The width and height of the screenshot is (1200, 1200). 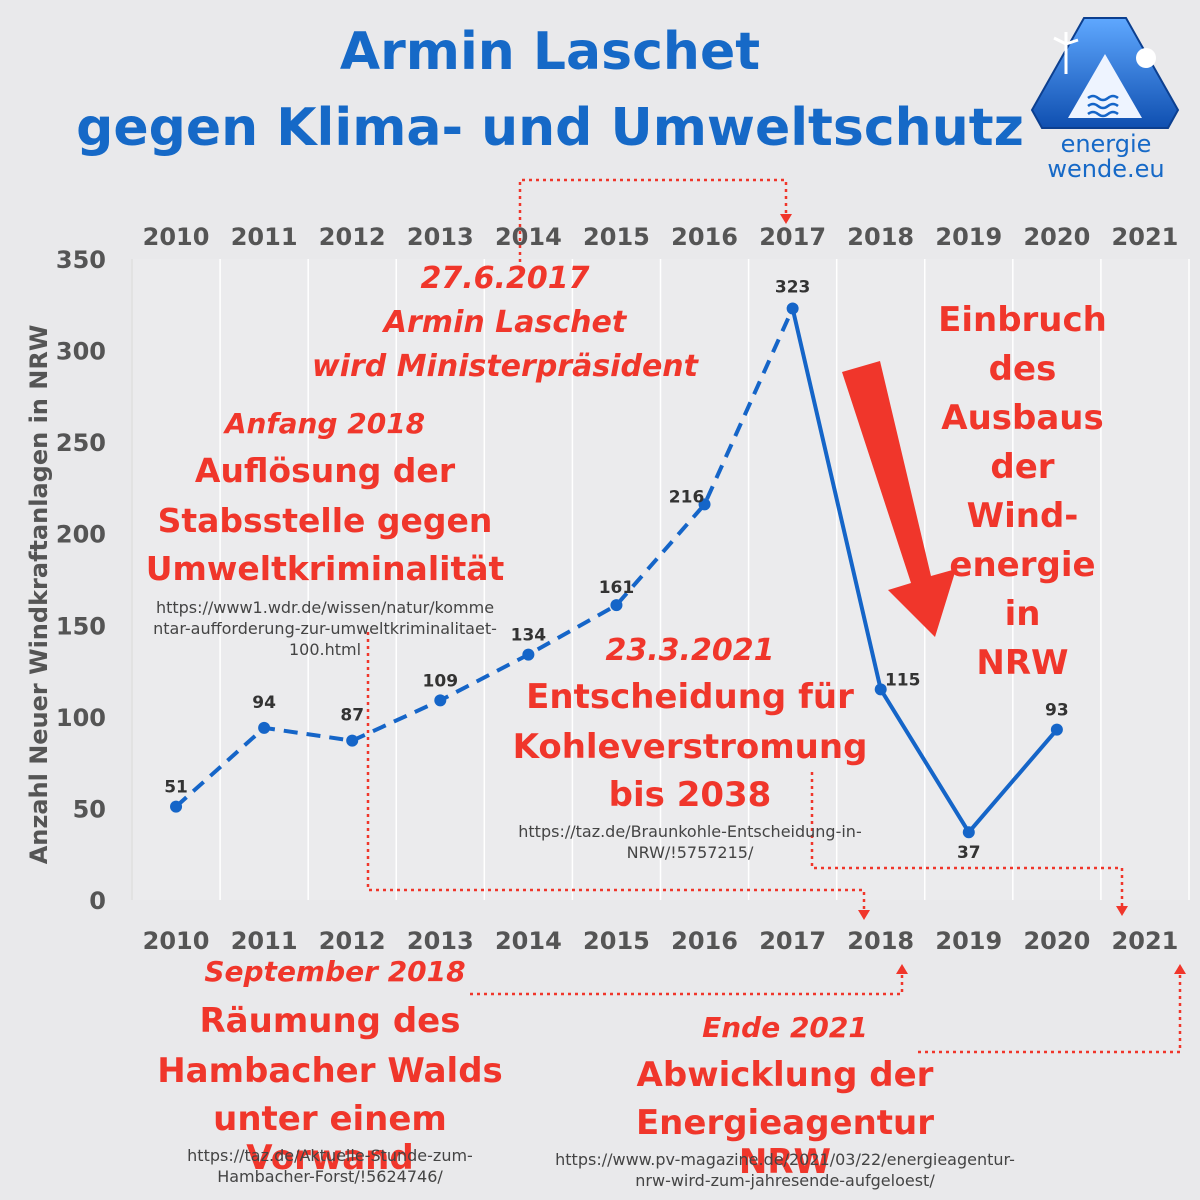 What do you see at coordinates (616, 237) in the screenshot?
I see `x-tick-label-top: 2015` at bounding box center [616, 237].